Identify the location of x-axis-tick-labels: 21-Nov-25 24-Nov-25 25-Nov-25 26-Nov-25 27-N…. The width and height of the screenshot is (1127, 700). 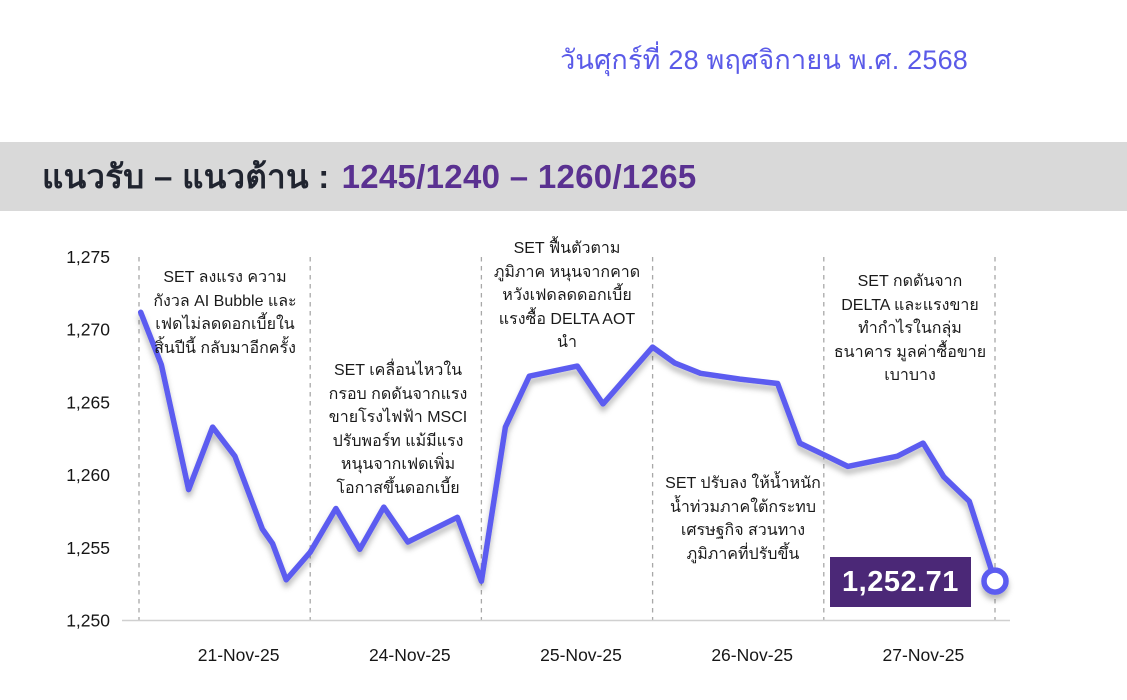
(581, 655).